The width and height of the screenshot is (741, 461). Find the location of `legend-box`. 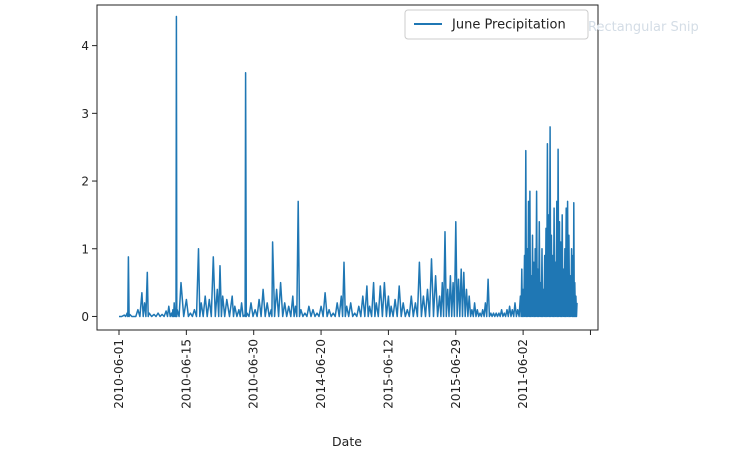

legend-box is located at coordinates (496, 24).